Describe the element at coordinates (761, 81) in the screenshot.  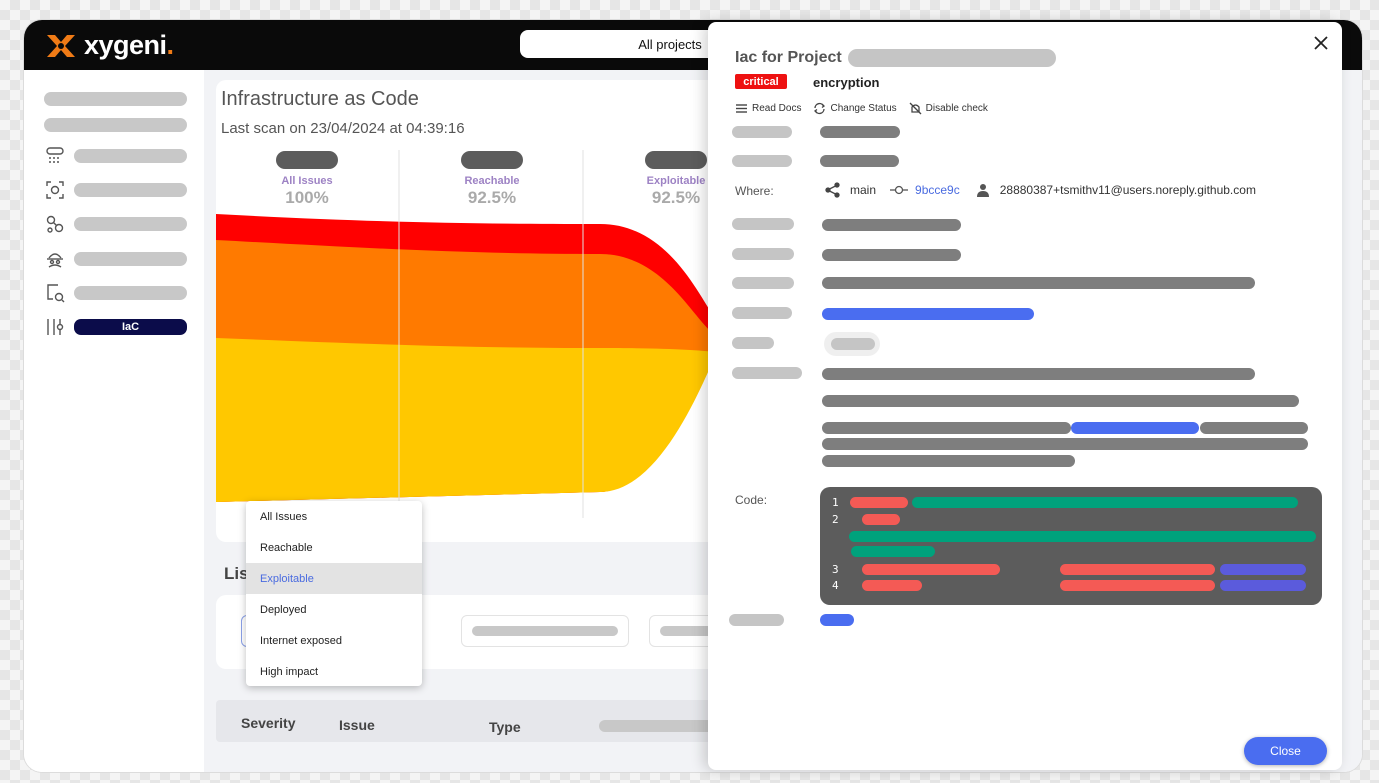
I see `severity-badge: critical` at that location.